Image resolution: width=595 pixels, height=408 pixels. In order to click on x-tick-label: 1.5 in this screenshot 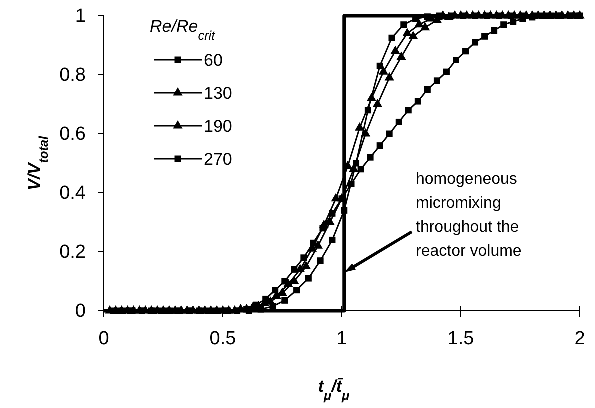, I will do `click(461, 339)`.